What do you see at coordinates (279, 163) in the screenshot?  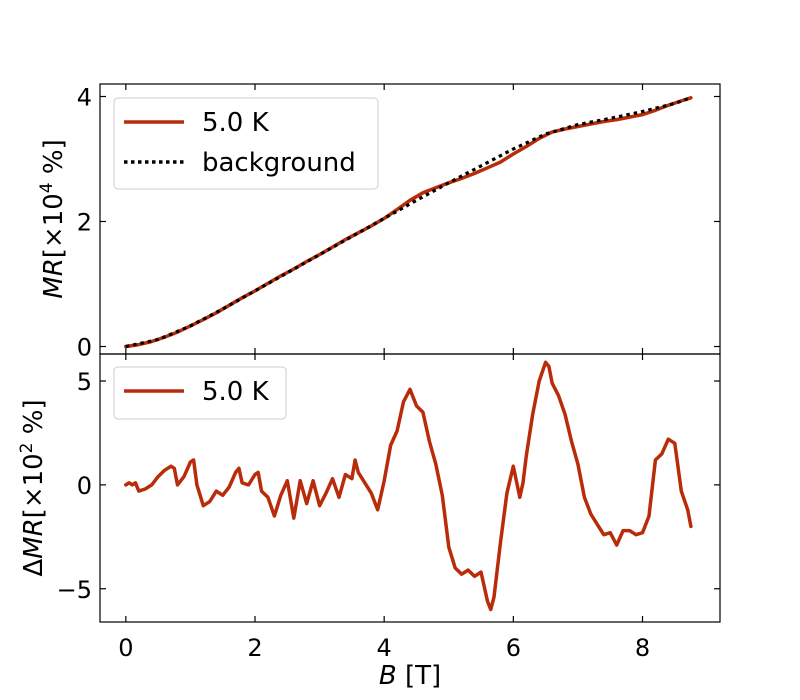 I see `top-legend-label-background: background` at bounding box center [279, 163].